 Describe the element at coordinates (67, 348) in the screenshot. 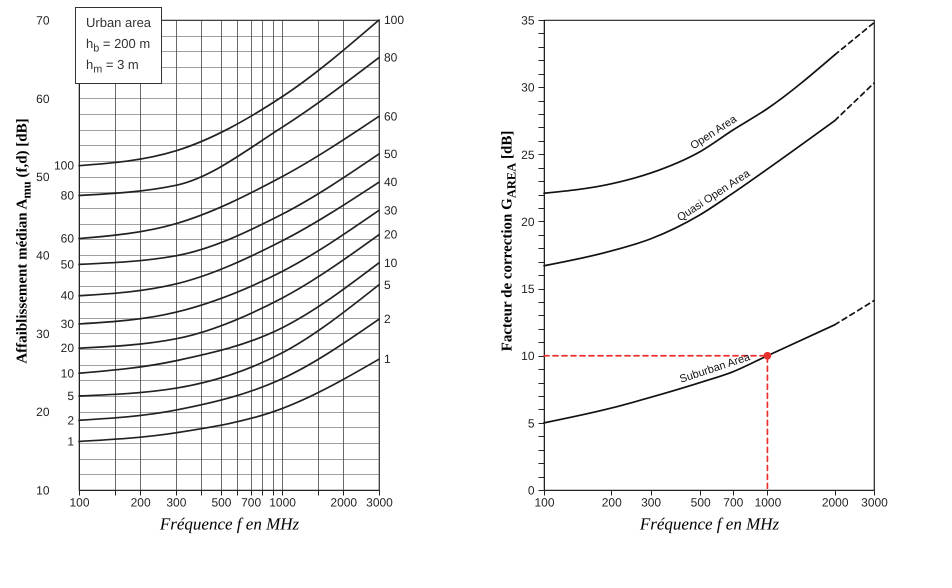

I see `text: 20` at that location.